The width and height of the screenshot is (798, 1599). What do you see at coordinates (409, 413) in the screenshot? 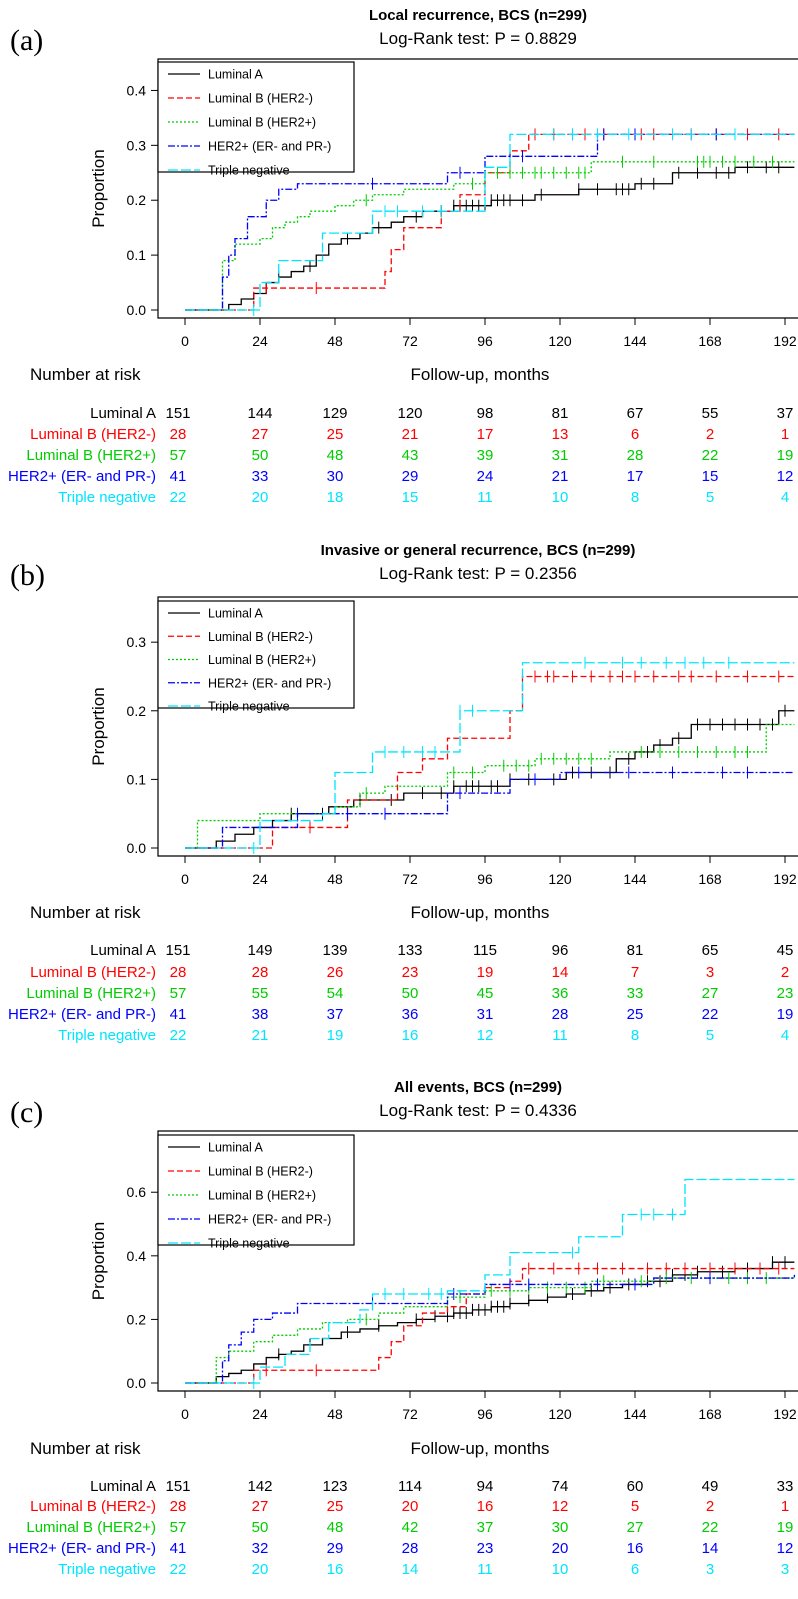
I see `risk-count: 120` at bounding box center [409, 413].